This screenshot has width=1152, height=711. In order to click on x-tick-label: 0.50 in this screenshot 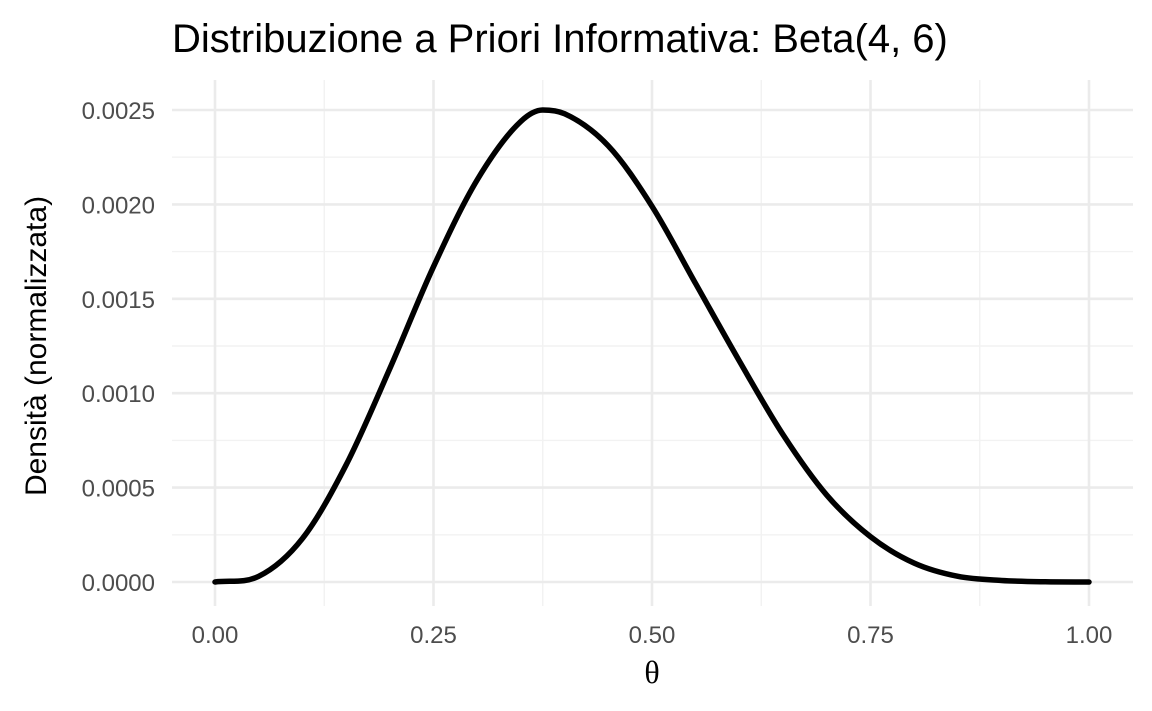, I will do `click(652, 635)`.